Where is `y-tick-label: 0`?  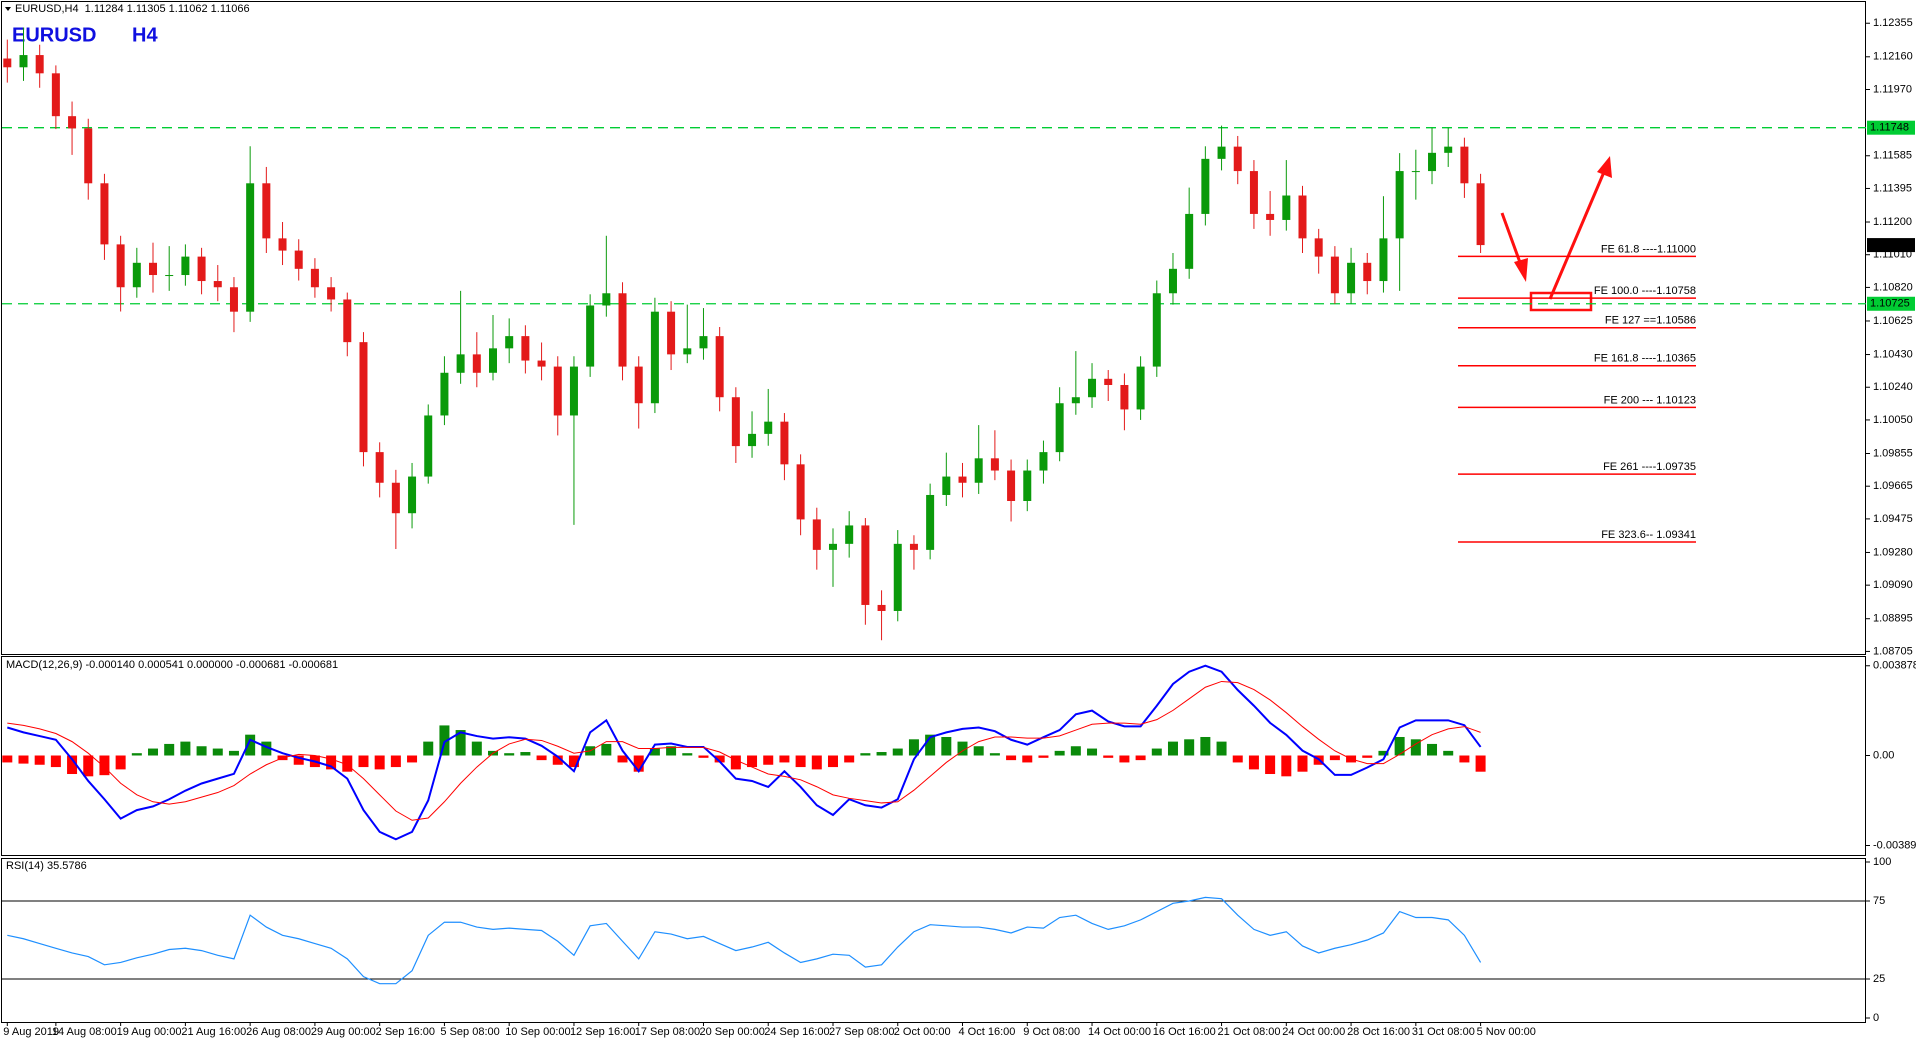
y-tick-label: 0 is located at coordinates (1876, 1018).